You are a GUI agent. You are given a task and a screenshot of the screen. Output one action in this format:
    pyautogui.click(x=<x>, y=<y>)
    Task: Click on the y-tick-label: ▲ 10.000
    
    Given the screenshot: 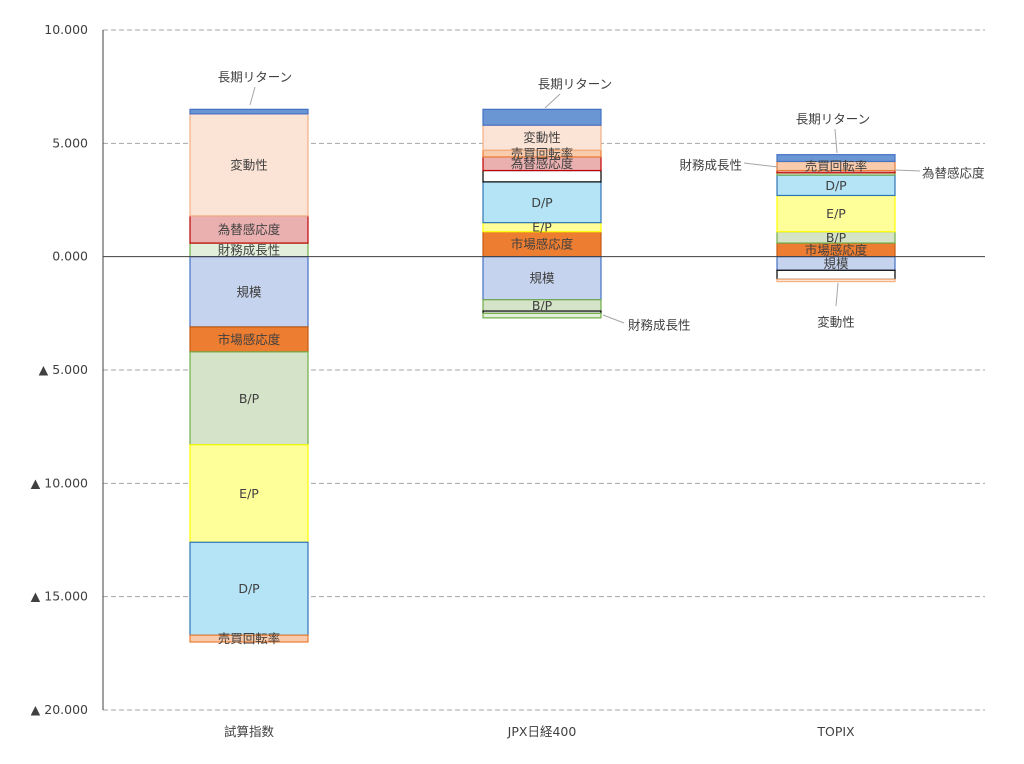 What is the action you would take?
    pyautogui.click(x=59, y=482)
    